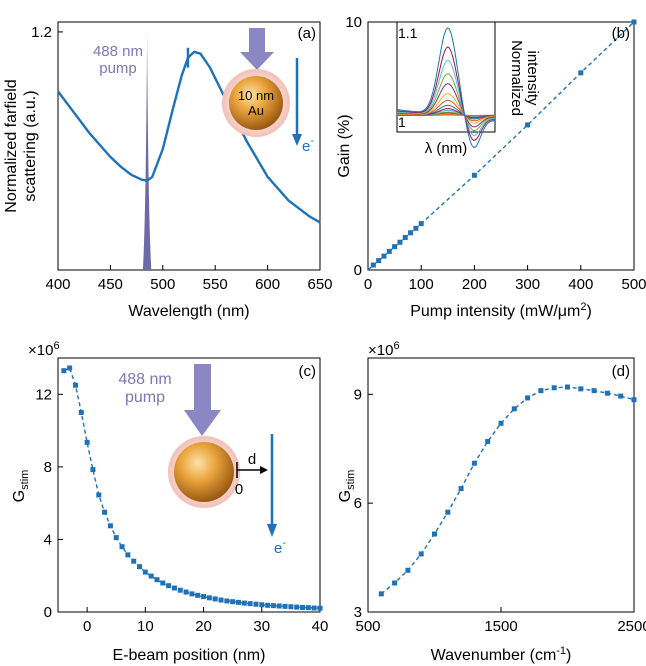  Describe the element at coordinates (312, 141) in the screenshot. I see `panel-a-electron-sup: -` at that location.